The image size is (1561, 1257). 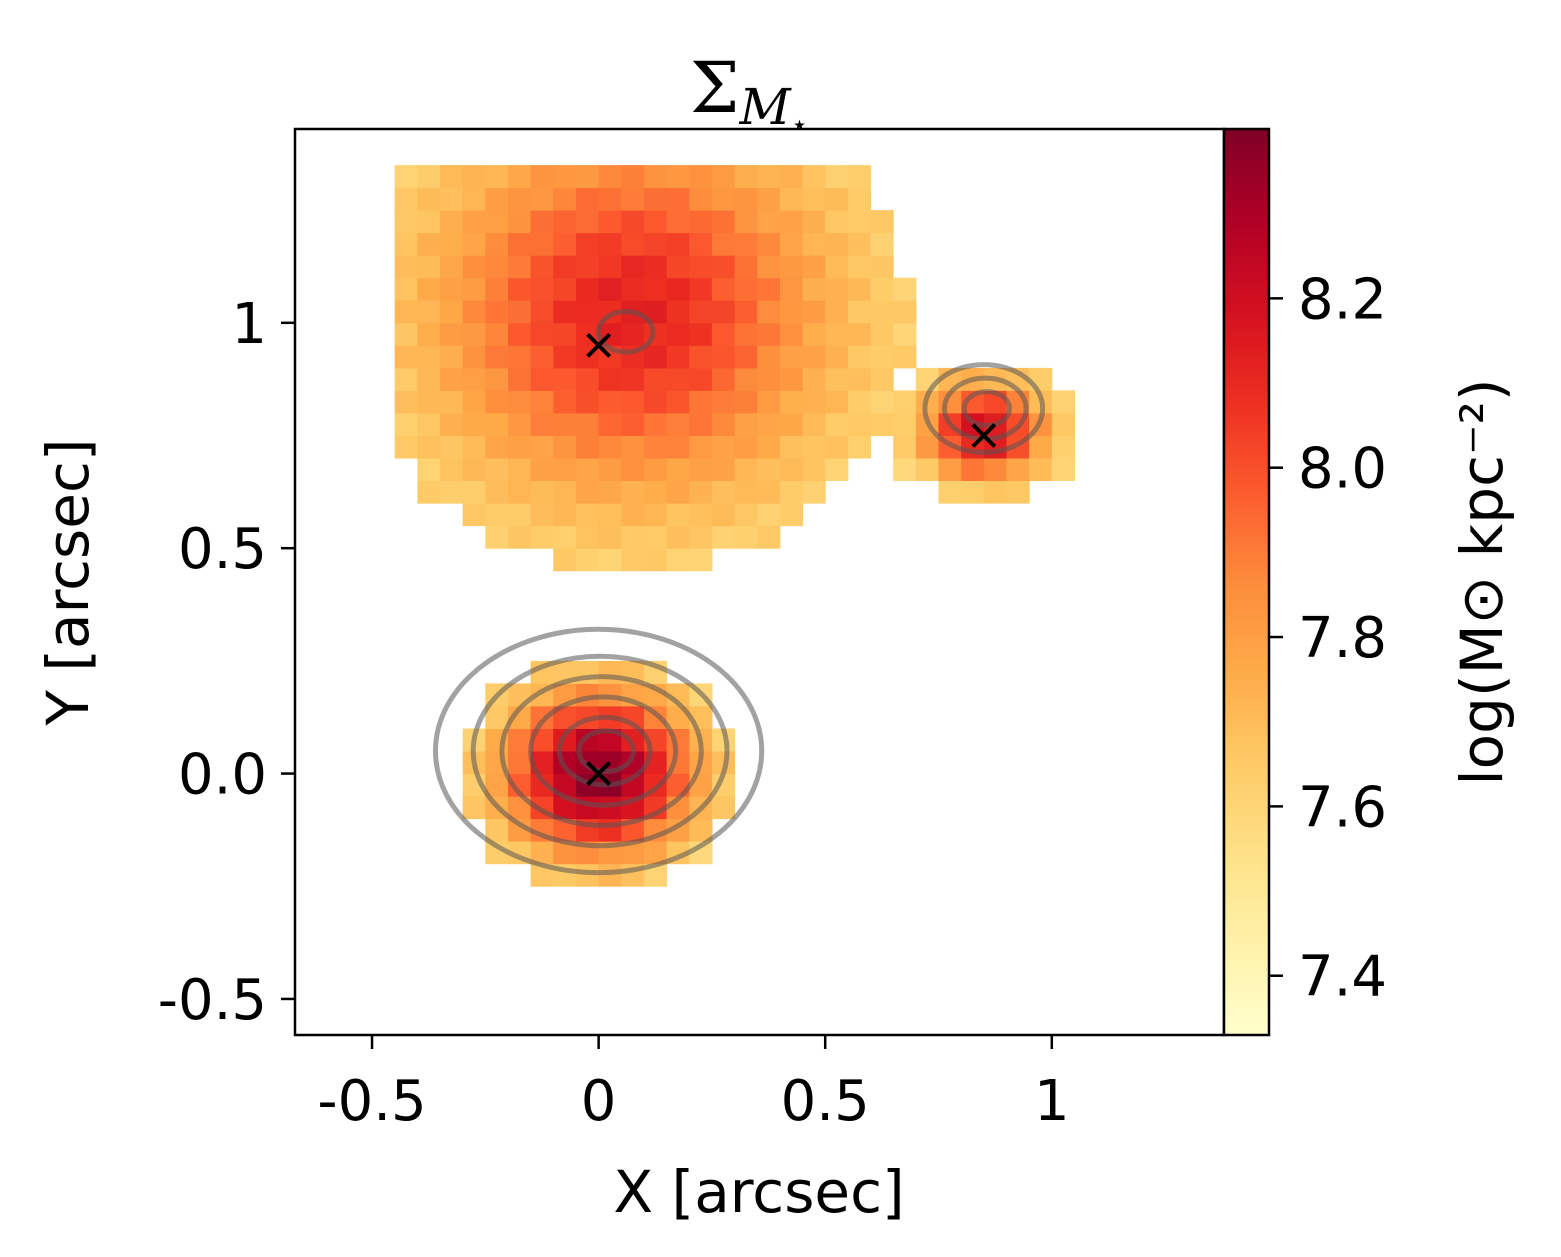 I want to click on colorbar-label: log(M⊙ kpc⁻²), so click(x=1482, y=582).